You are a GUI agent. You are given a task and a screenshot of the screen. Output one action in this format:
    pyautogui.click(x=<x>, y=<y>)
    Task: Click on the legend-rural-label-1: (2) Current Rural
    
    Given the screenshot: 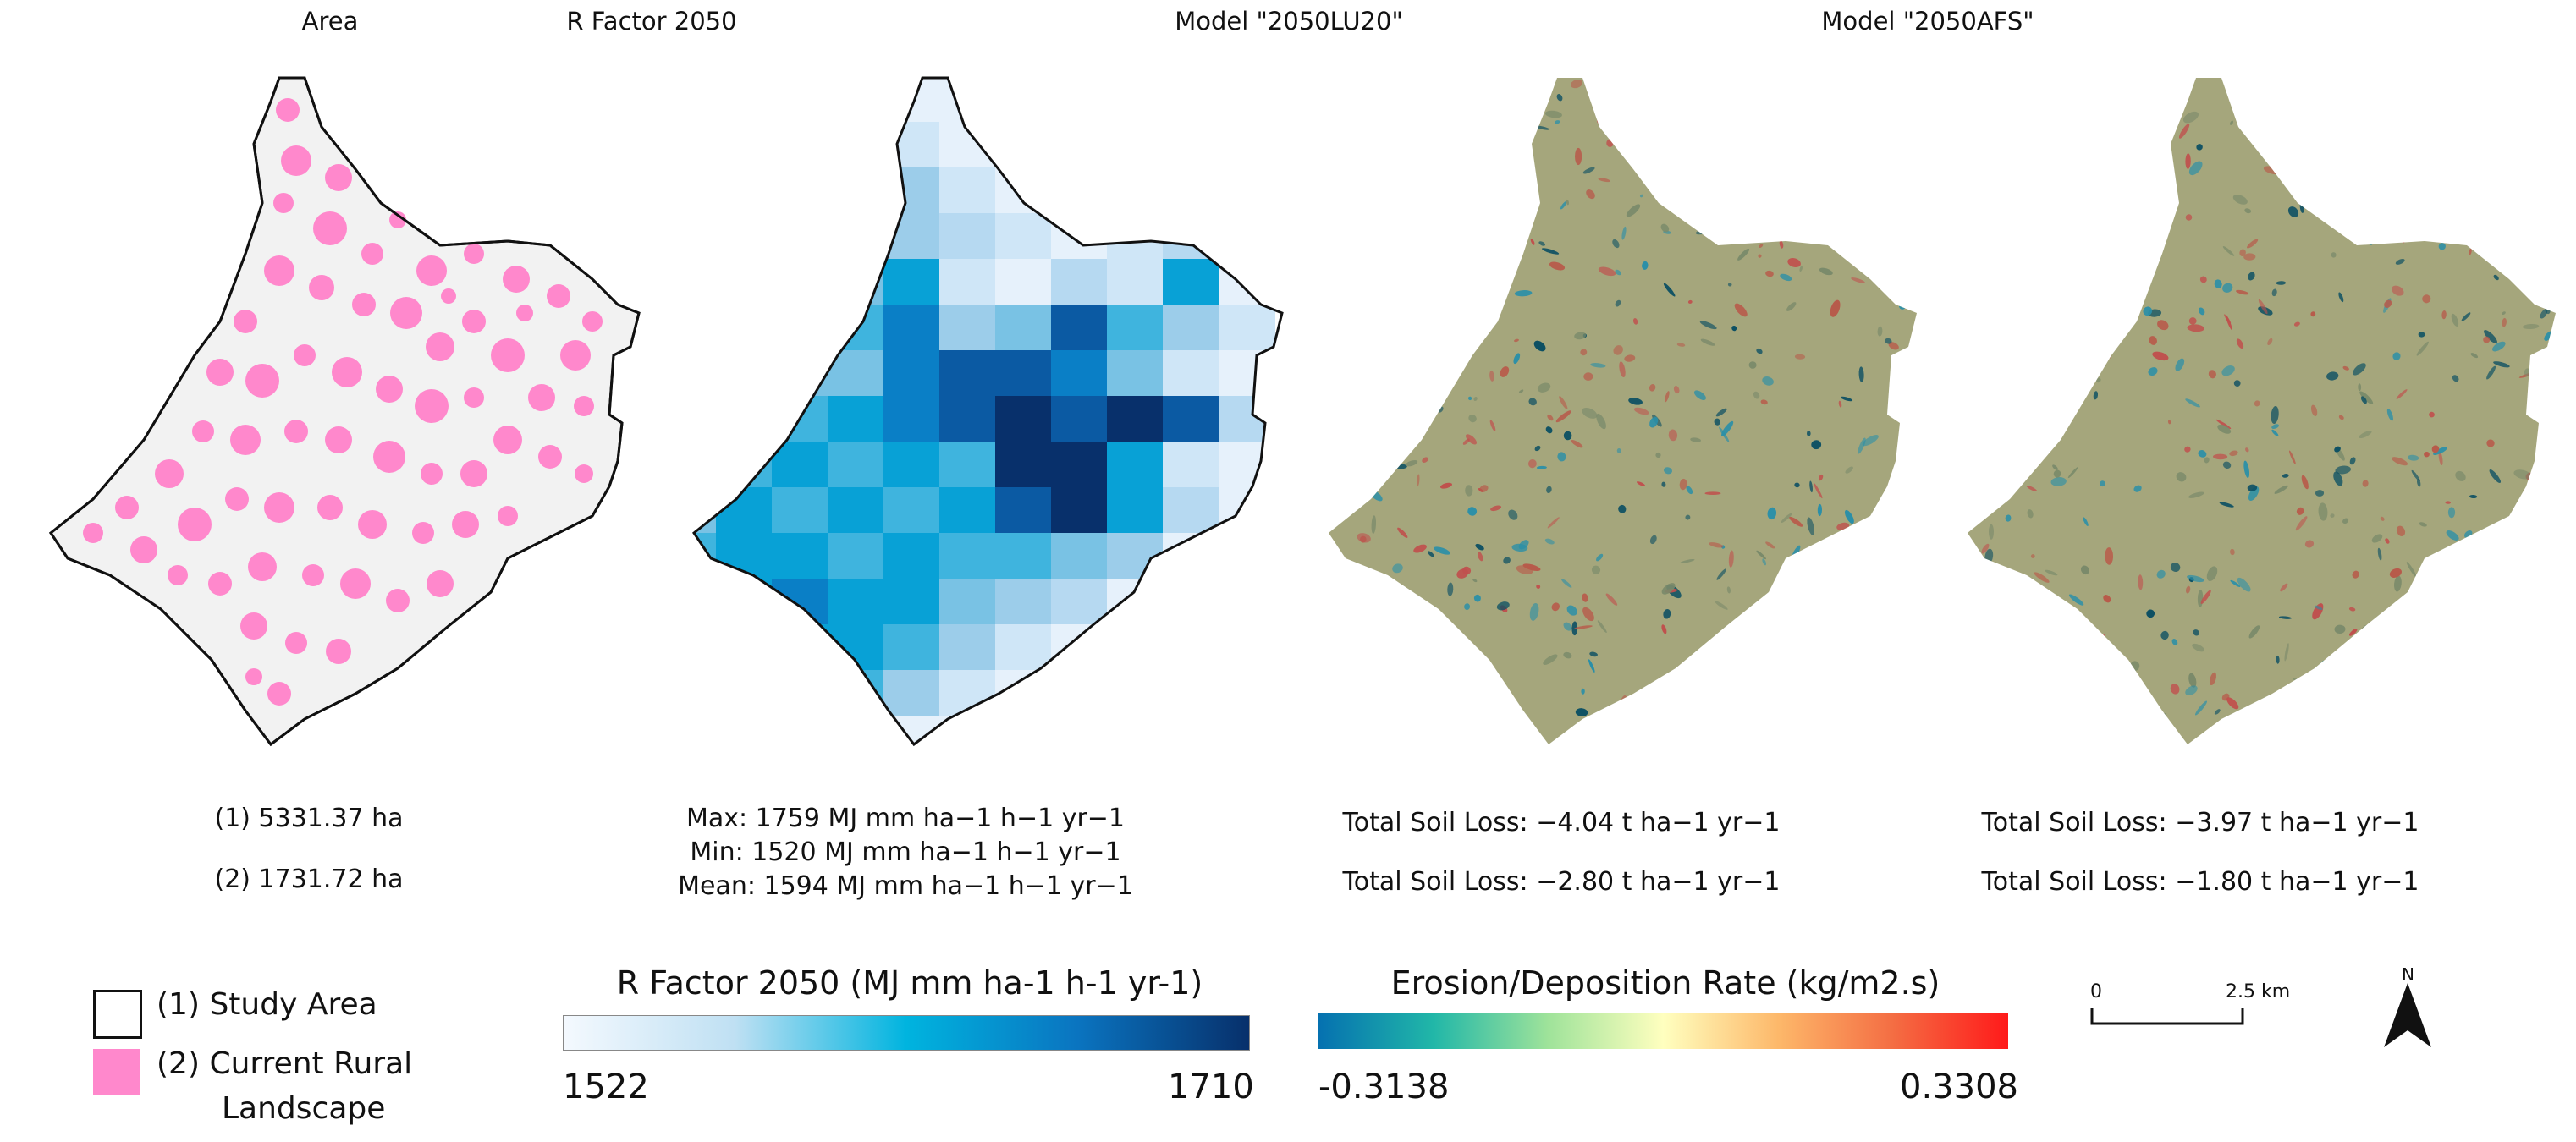 What is the action you would take?
    pyautogui.click(x=285, y=1063)
    